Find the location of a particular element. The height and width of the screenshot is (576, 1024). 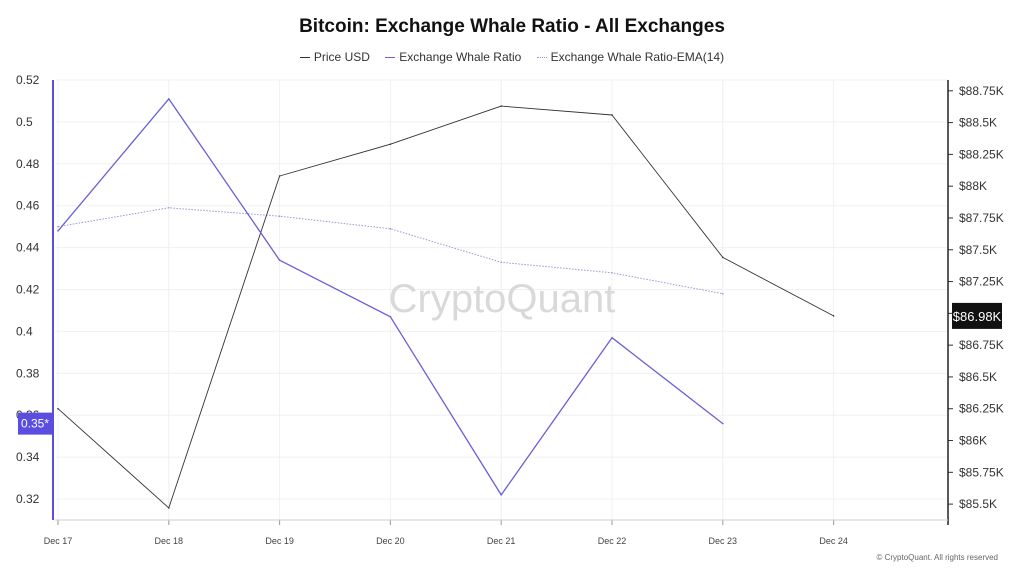

x-tick-label: Dec 18 is located at coordinates (169, 541).